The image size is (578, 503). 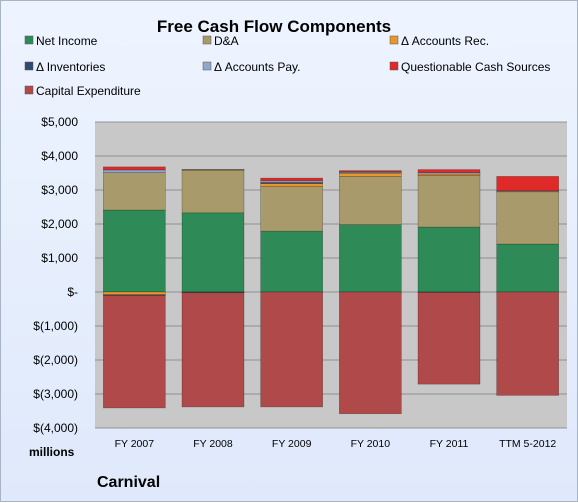 I want to click on bar-d-a-fy-2009, so click(x=291, y=209).